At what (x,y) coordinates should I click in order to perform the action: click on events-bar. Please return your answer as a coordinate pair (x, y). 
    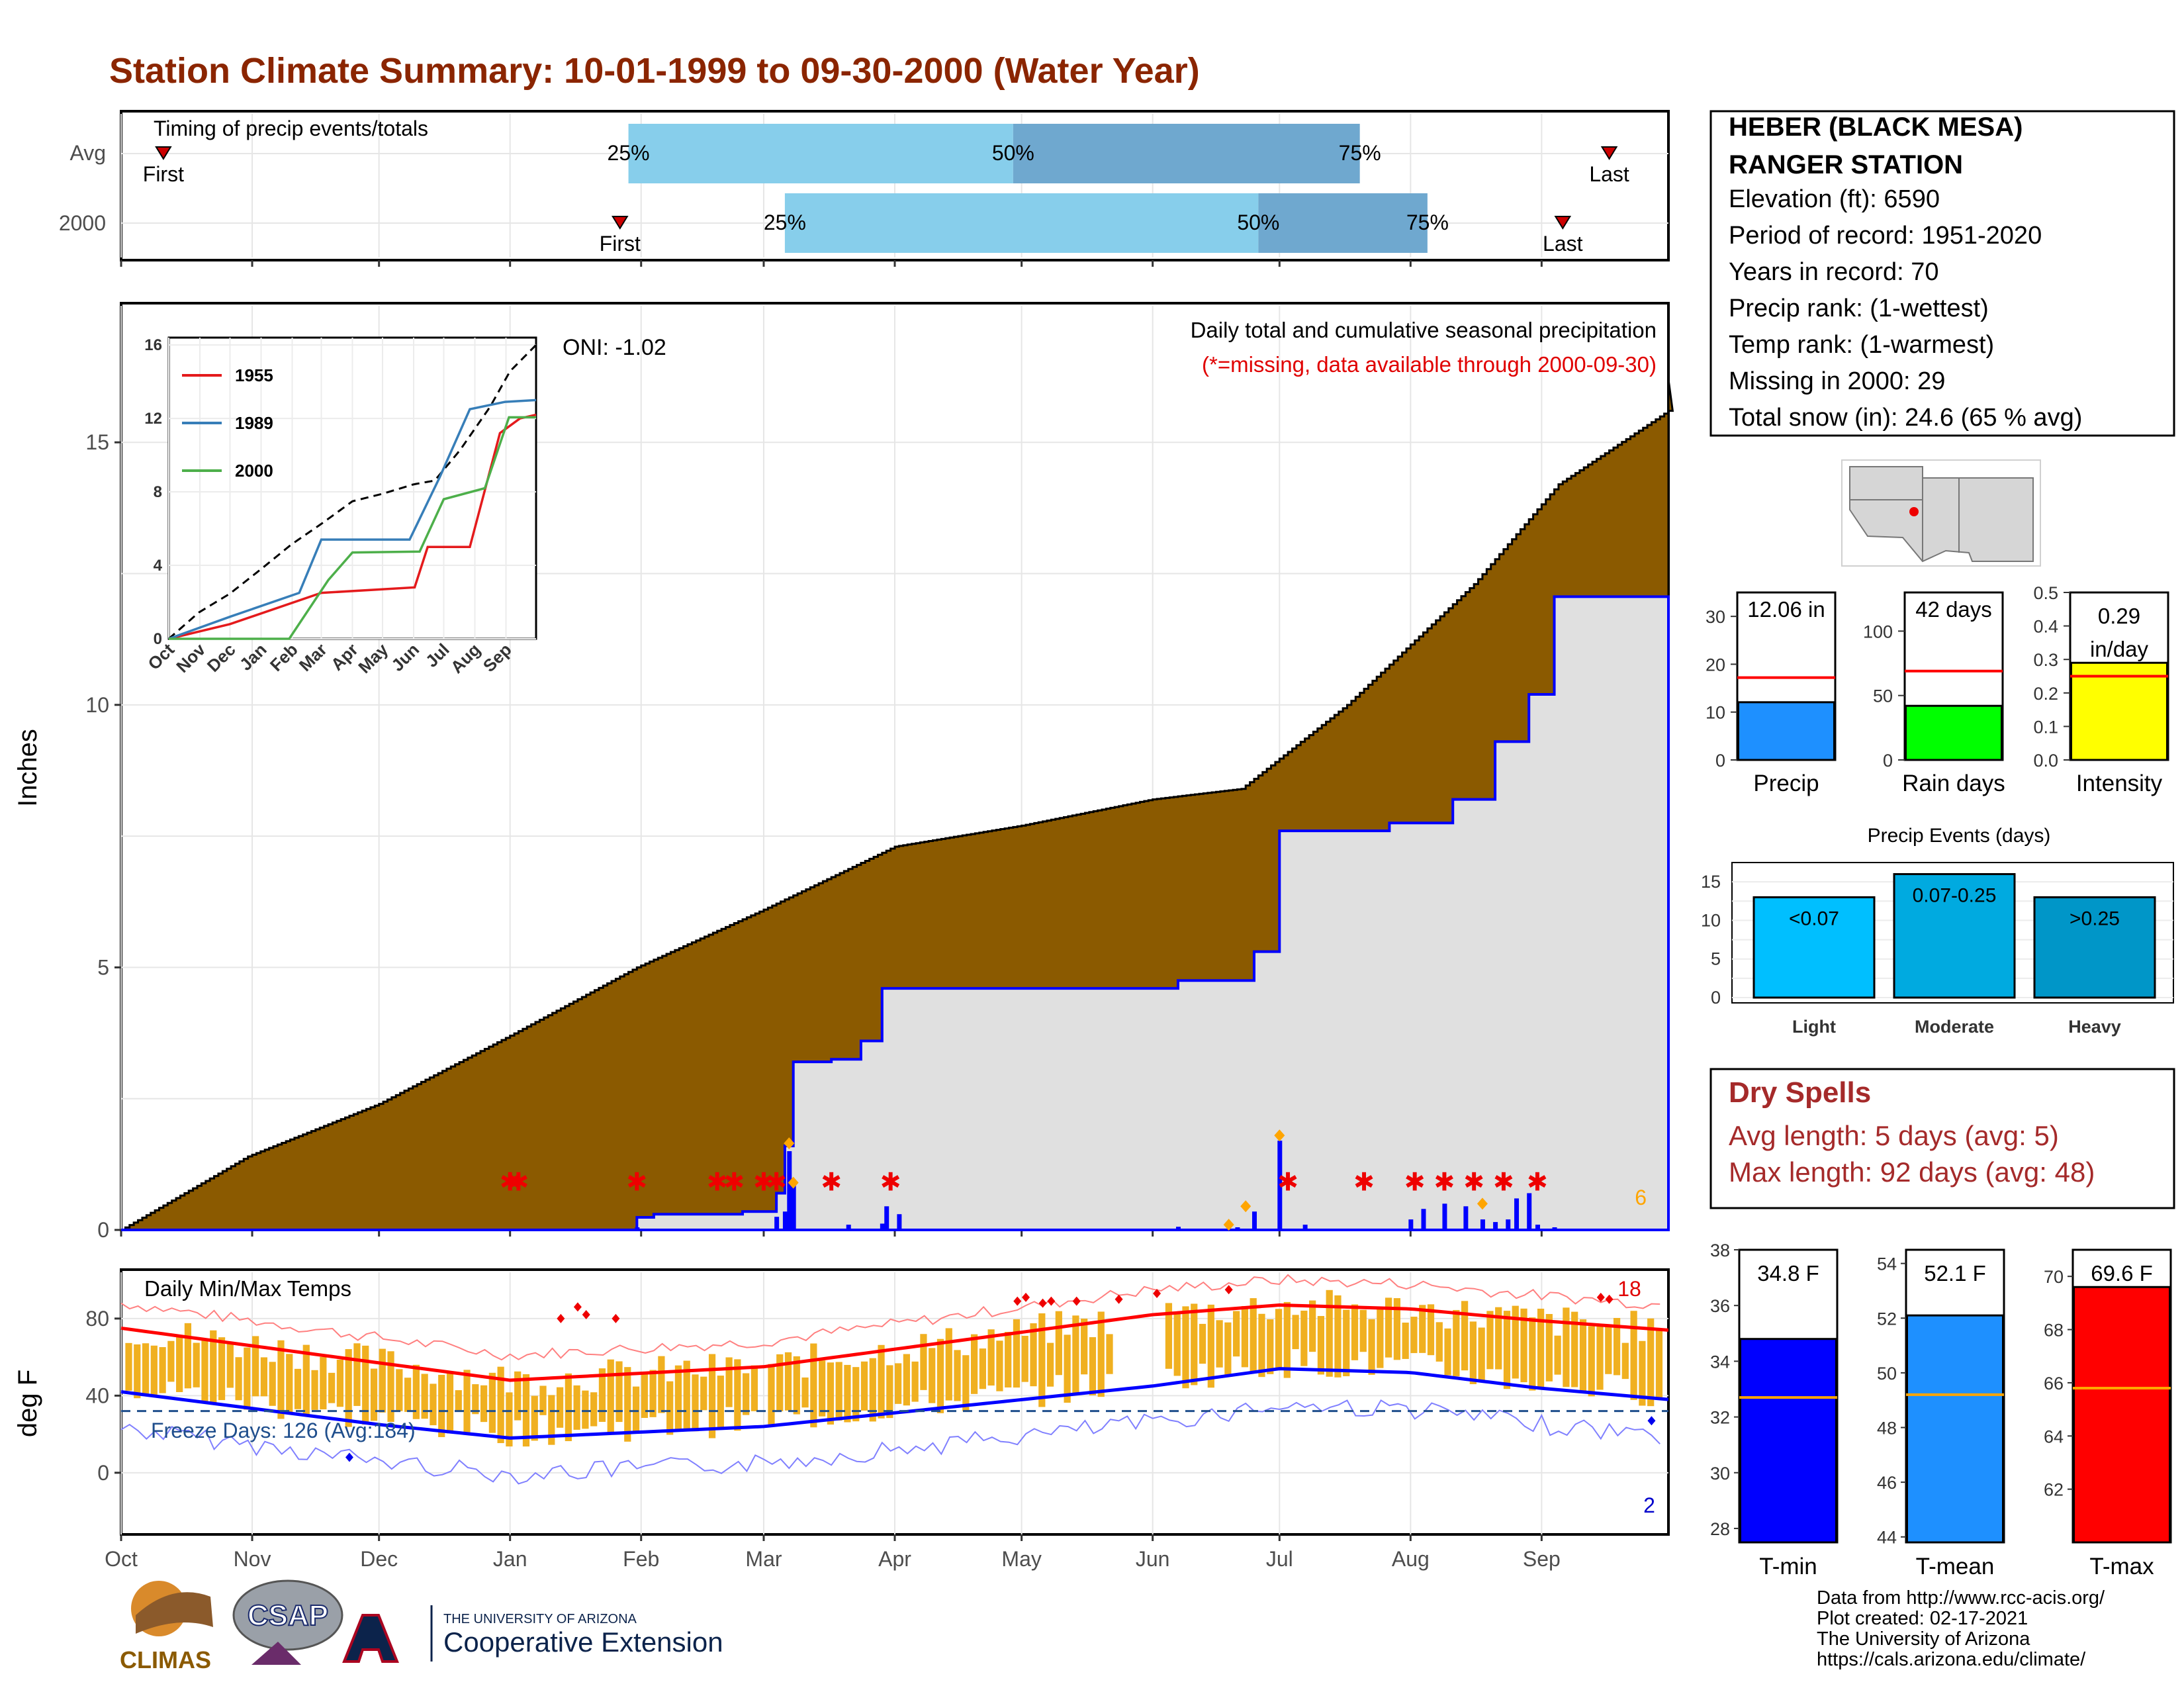
    Looking at the image, I should click on (2094, 947).